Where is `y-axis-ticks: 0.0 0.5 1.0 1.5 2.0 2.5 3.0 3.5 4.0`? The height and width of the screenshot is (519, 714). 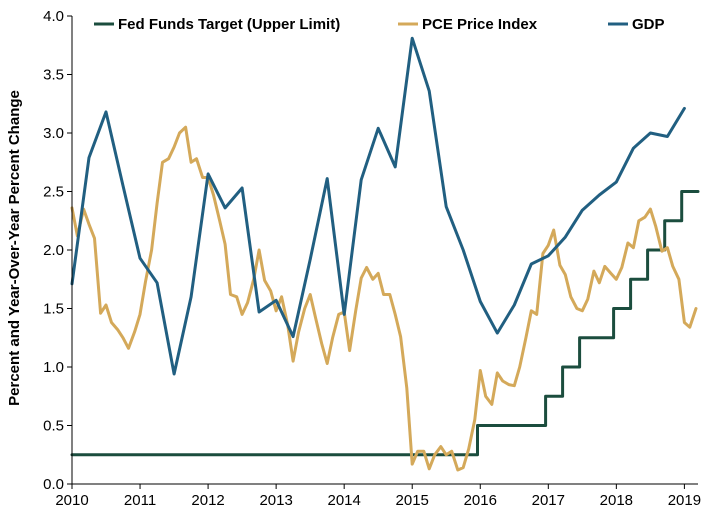
y-axis-ticks: 0.0 0.5 1.0 1.5 2.0 2.5 3.0 3.5 4.0 is located at coordinates (57, 250).